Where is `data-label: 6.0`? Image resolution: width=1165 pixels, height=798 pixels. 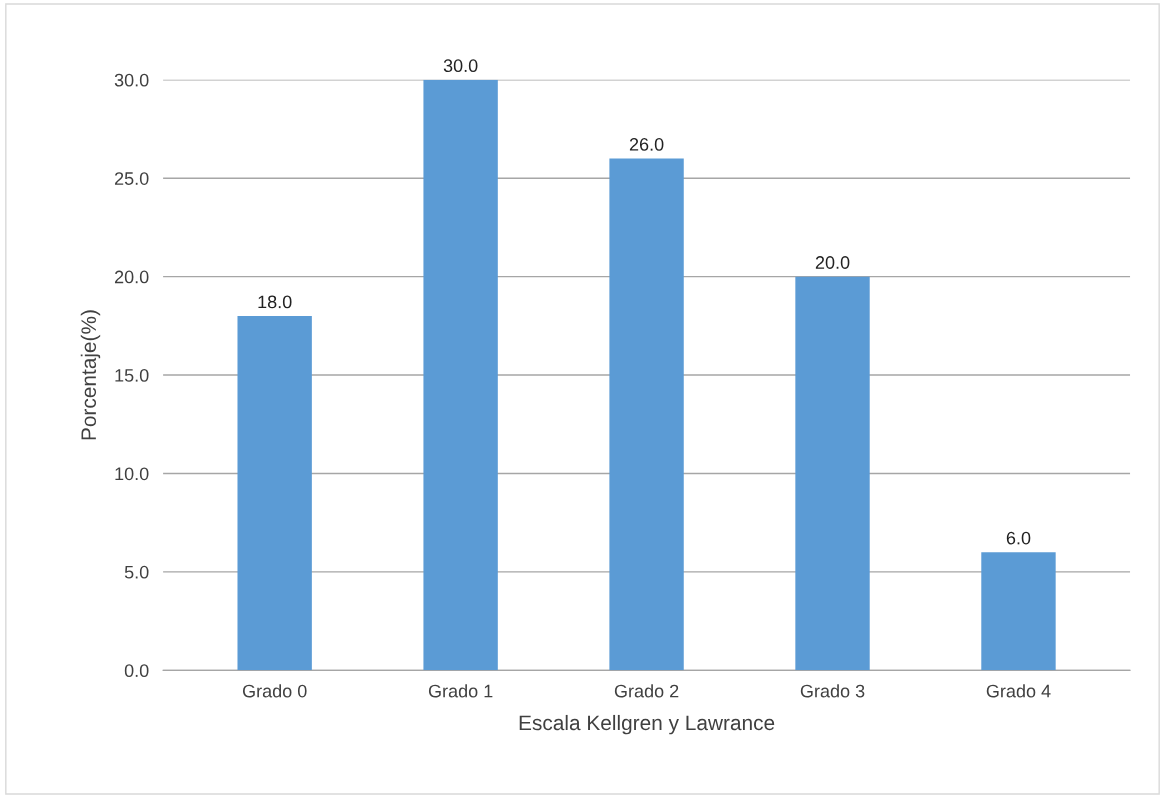 data-label: 6.0 is located at coordinates (1018, 538).